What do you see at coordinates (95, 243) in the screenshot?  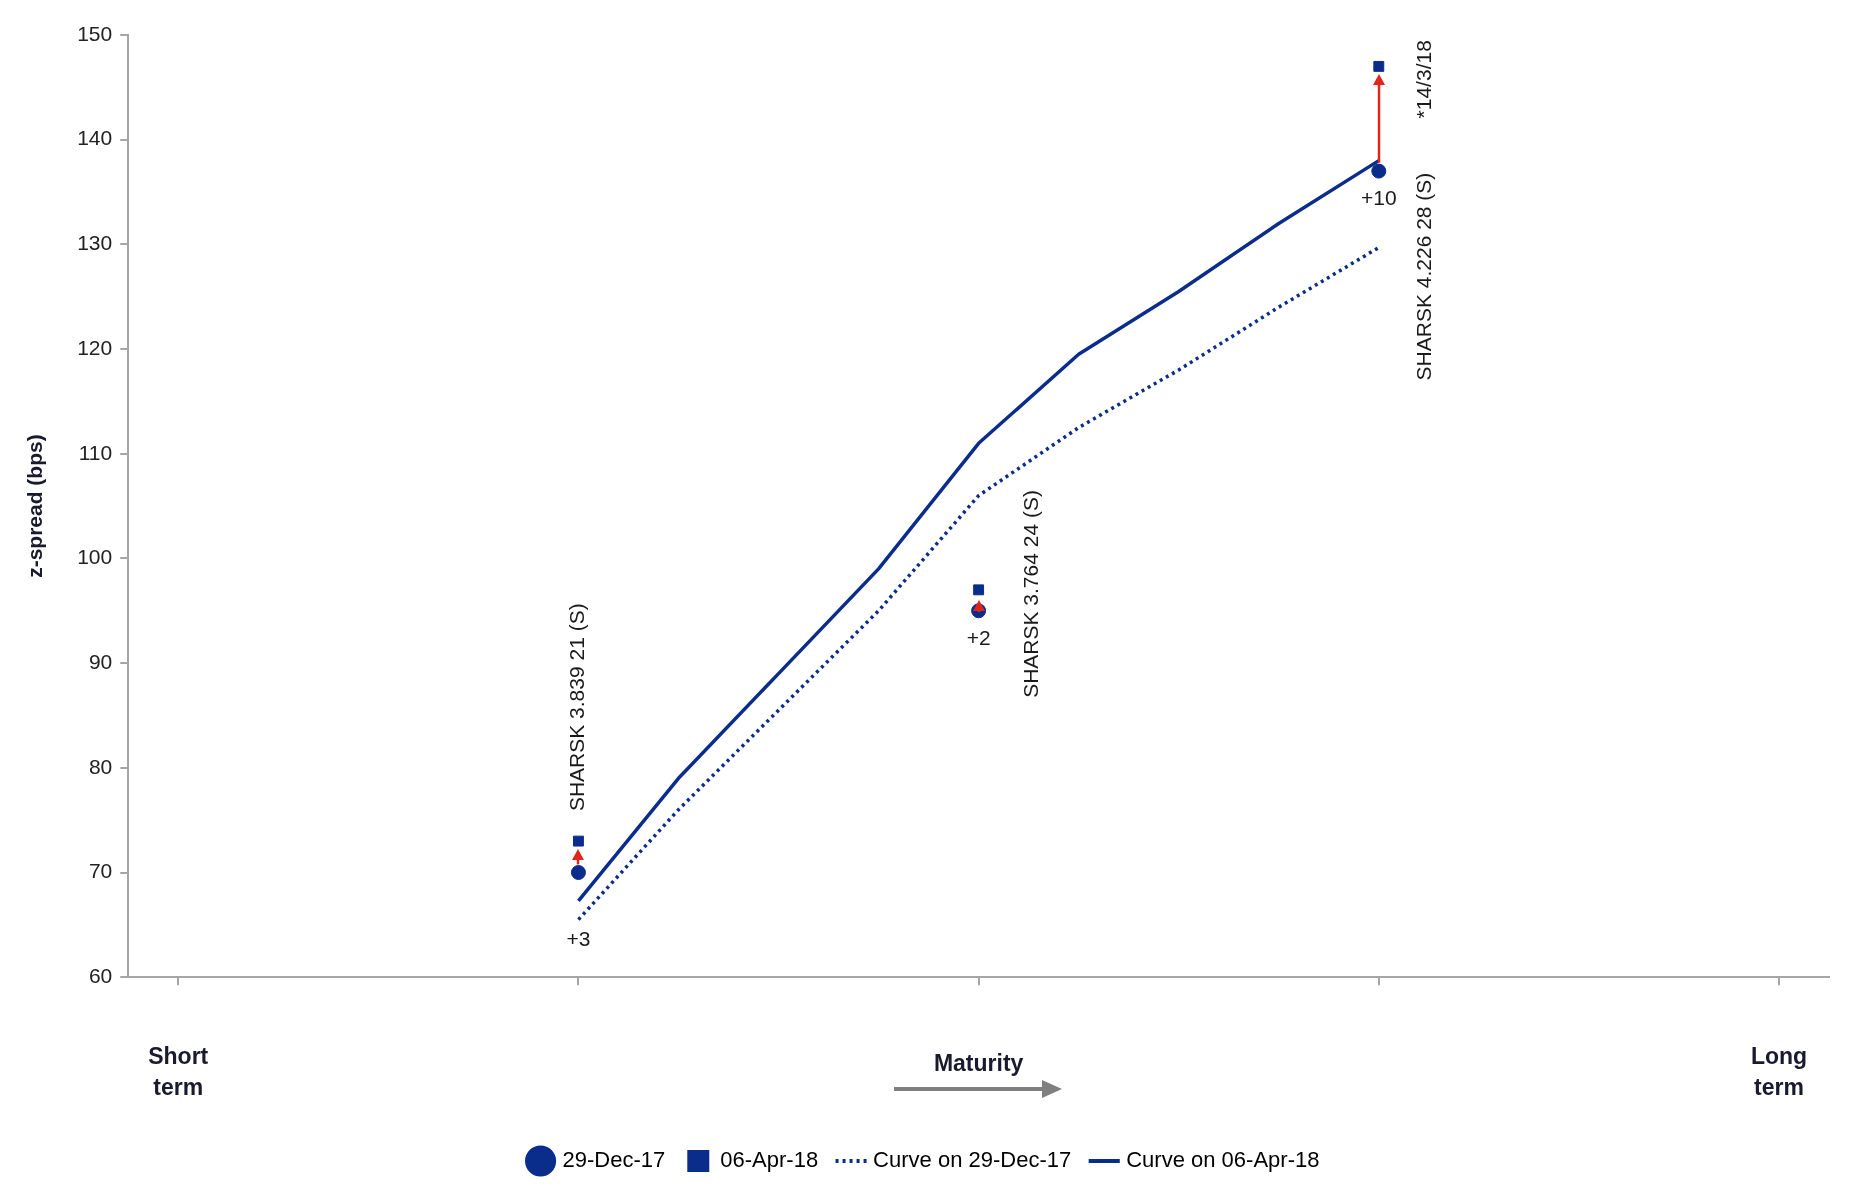 I see `y-tick-label: 130` at bounding box center [95, 243].